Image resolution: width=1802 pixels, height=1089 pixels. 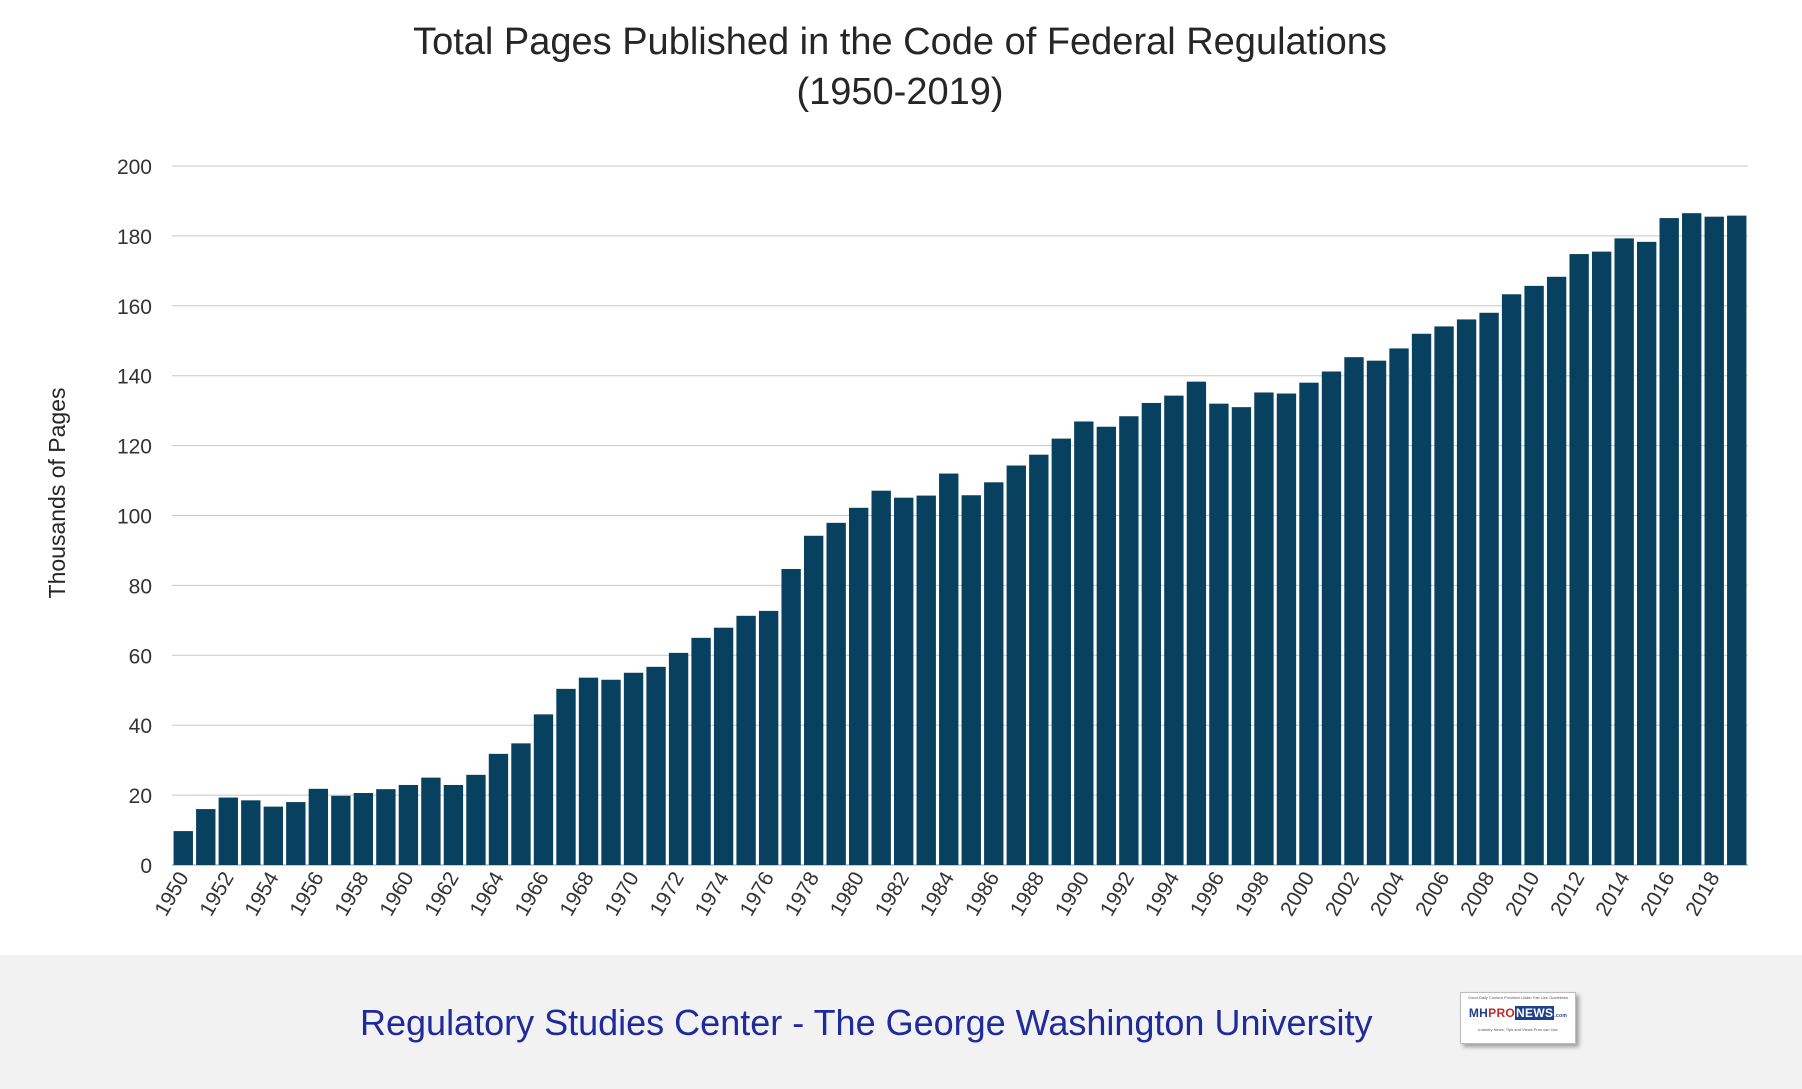 What do you see at coordinates (926, 680) in the screenshot?
I see `bar-1983` at bounding box center [926, 680].